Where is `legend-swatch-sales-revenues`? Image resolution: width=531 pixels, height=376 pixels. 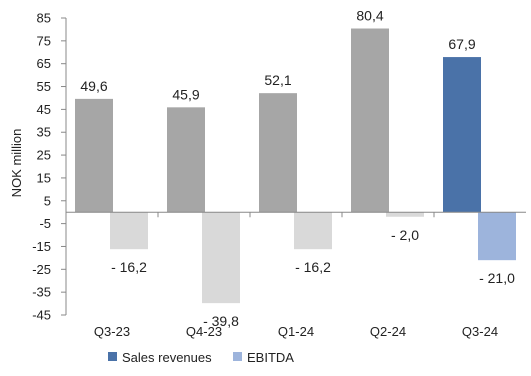 legend-swatch-sales-revenues is located at coordinates (112, 356).